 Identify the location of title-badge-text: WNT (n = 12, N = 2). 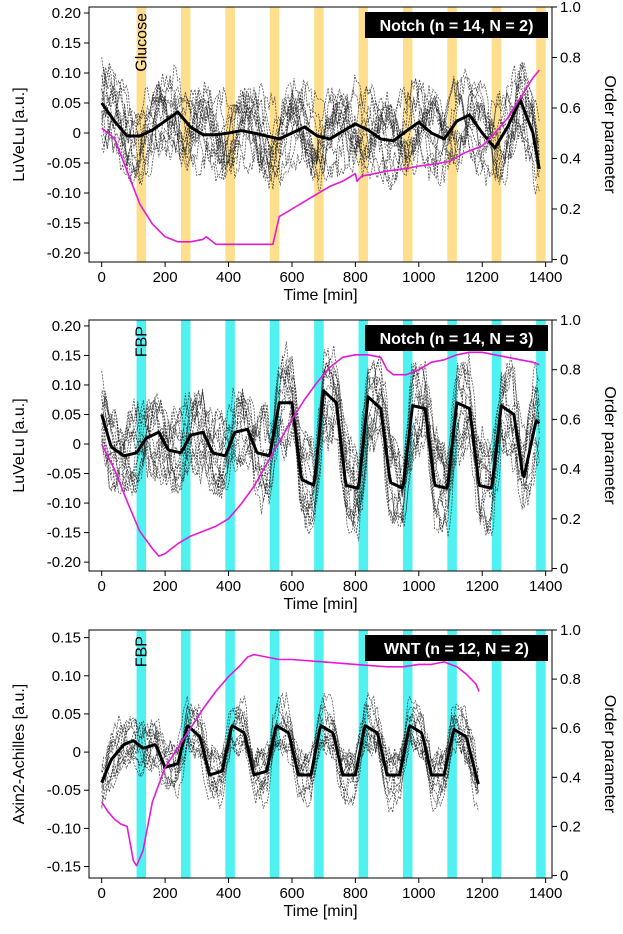
(456, 649).